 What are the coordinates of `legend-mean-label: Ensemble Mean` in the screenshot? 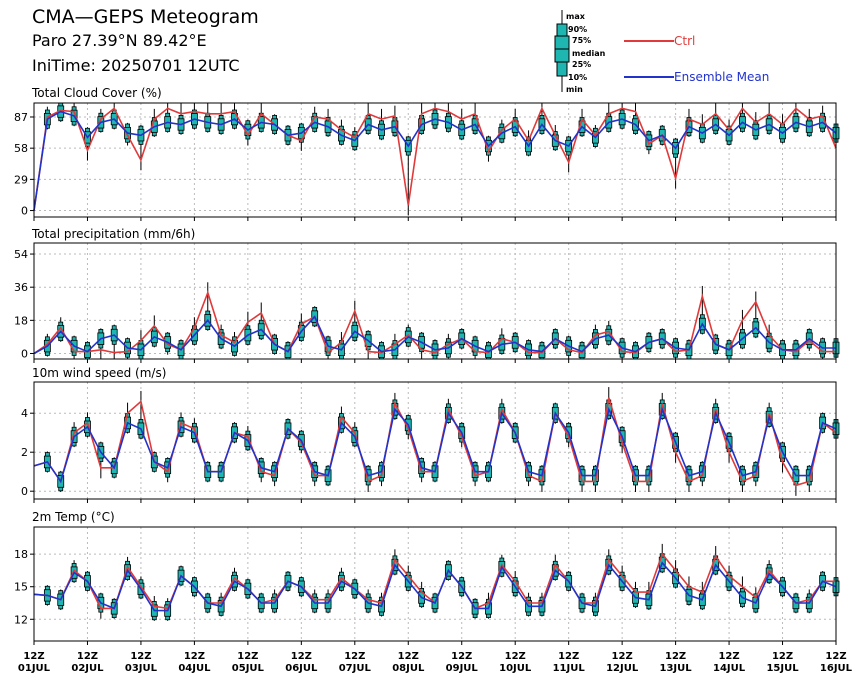 It's located at (722, 77).